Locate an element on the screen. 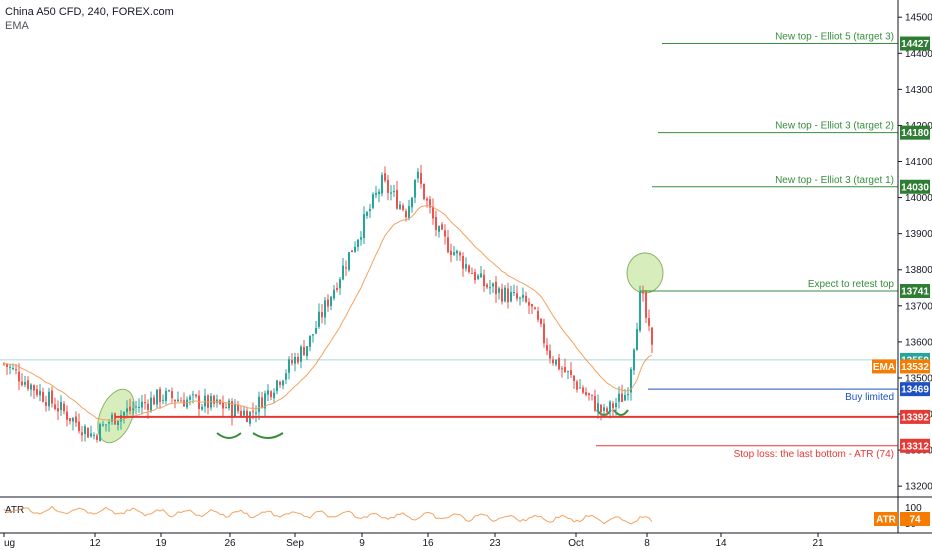  y-tick-label: 13600 is located at coordinates (918, 342).